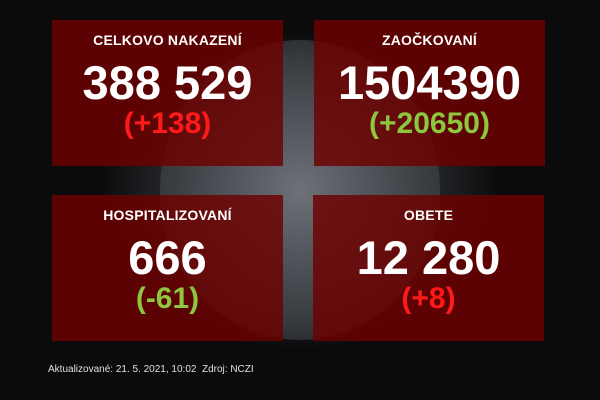 The height and width of the screenshot is (400, 600). What do you see at coordinates (167, 215) in the screenshot?
I see `card-title: HOSPITALIZOVANÍ` at bounding box center [167, 215].